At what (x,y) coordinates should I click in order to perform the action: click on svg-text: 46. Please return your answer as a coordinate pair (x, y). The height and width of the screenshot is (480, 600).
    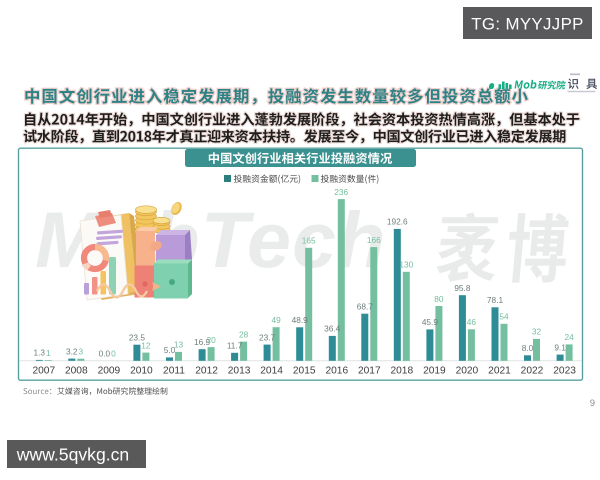
    Looking at the image, I should click on (472, 322).